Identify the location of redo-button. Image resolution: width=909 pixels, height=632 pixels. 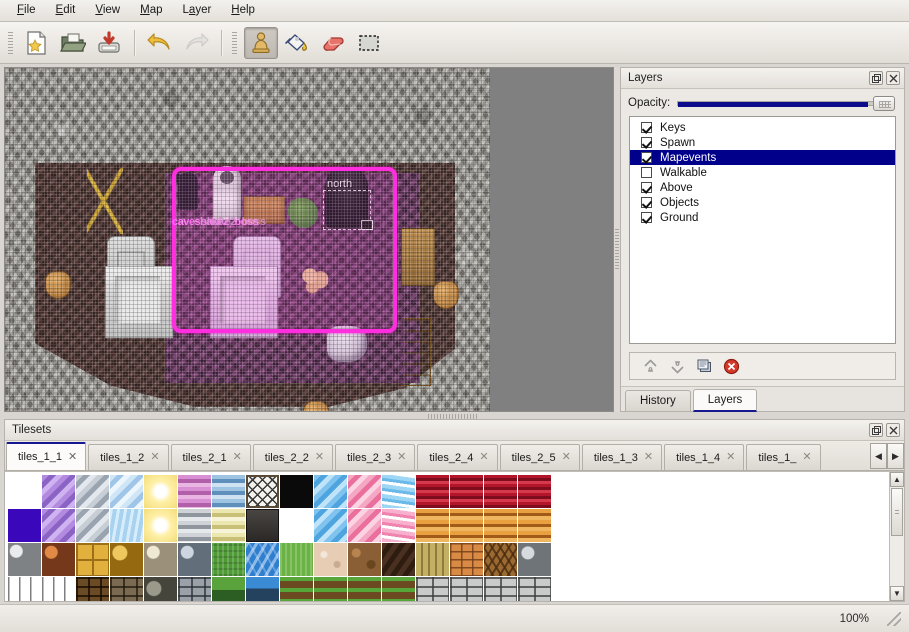
(196, 43).